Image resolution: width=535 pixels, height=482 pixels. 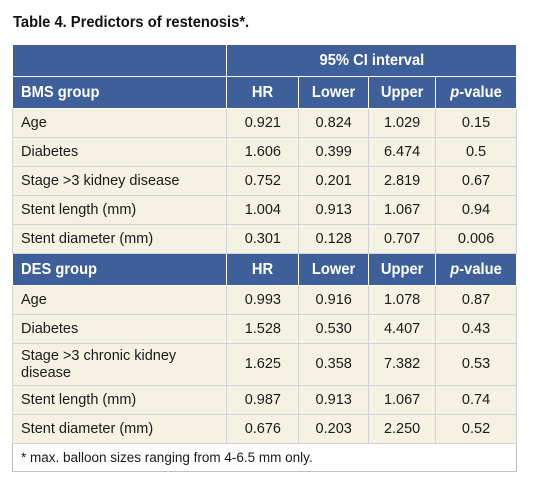 What do you see at coordinates (402, 364) in the screenshot?
I see `cell-upper: 7.382` at bounding box center [402, 364].